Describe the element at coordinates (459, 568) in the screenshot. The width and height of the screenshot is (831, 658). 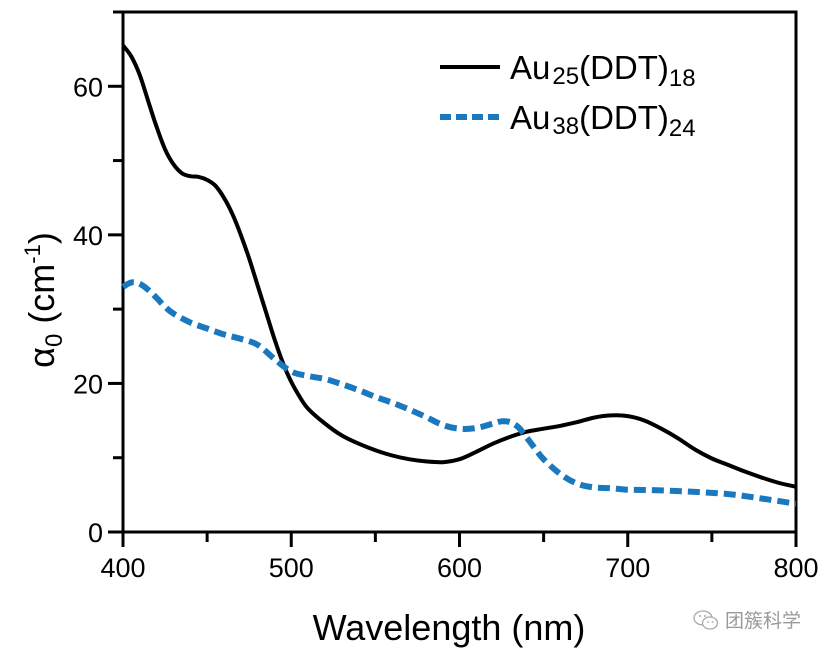
I see `x-tick-label: 600` at that location.